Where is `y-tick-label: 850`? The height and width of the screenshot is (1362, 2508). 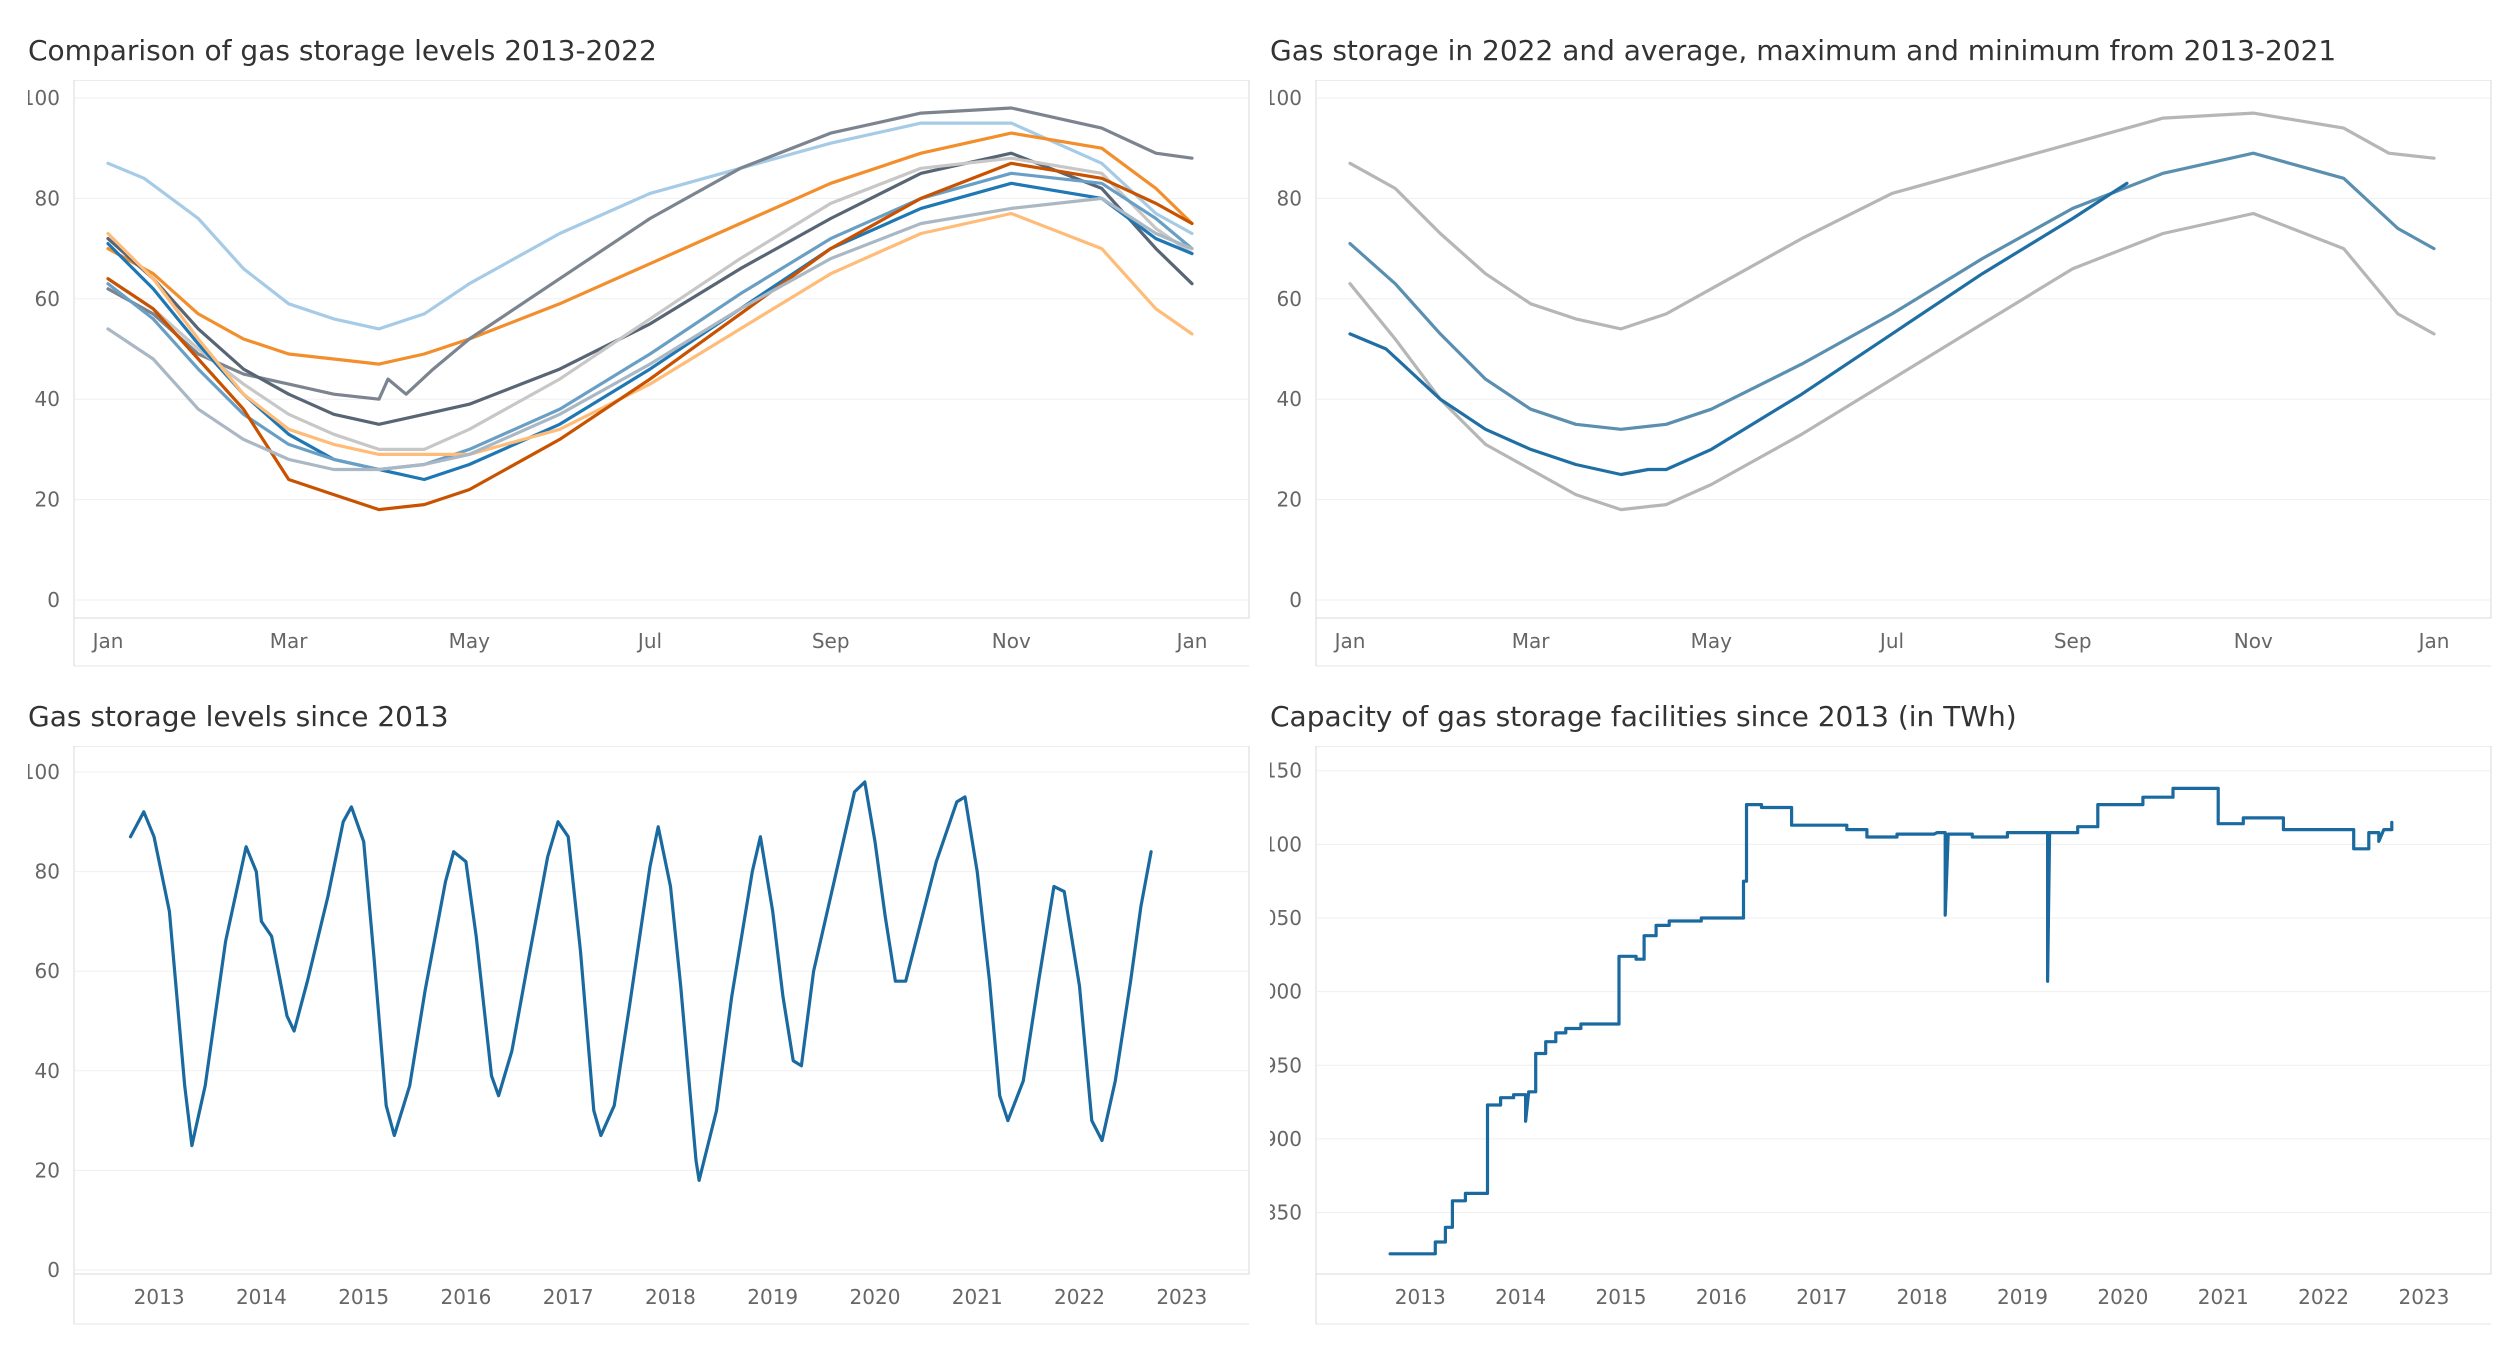 y-tick-label: 850 is located at coordinates (1286, 1213).